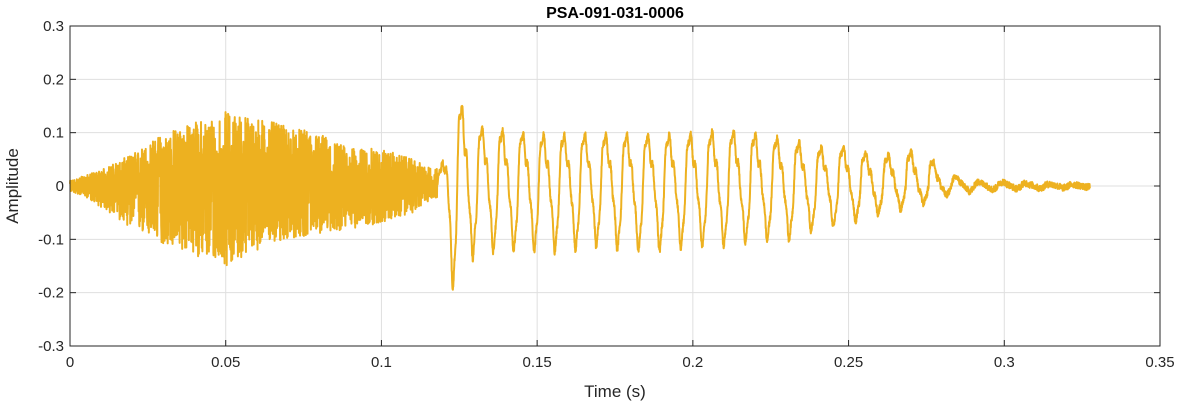 This screenshot has height=409, width=1182. I want to click on y-tick-labels: -0.3 -0.2 -0.1 0 0.1 0.2 0.3, so click(51, 186).